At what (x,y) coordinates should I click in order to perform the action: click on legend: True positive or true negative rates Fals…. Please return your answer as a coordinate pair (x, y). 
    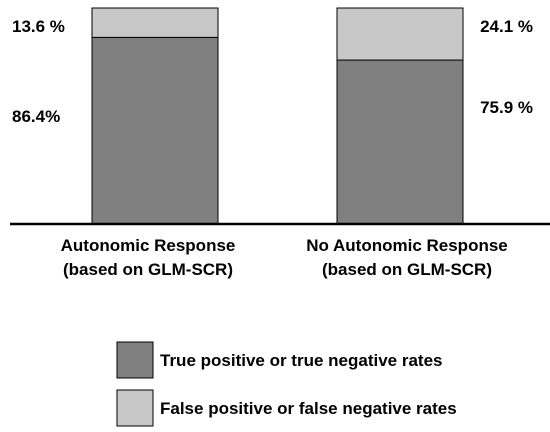
    Looking at the image, I should click on (286, 384).